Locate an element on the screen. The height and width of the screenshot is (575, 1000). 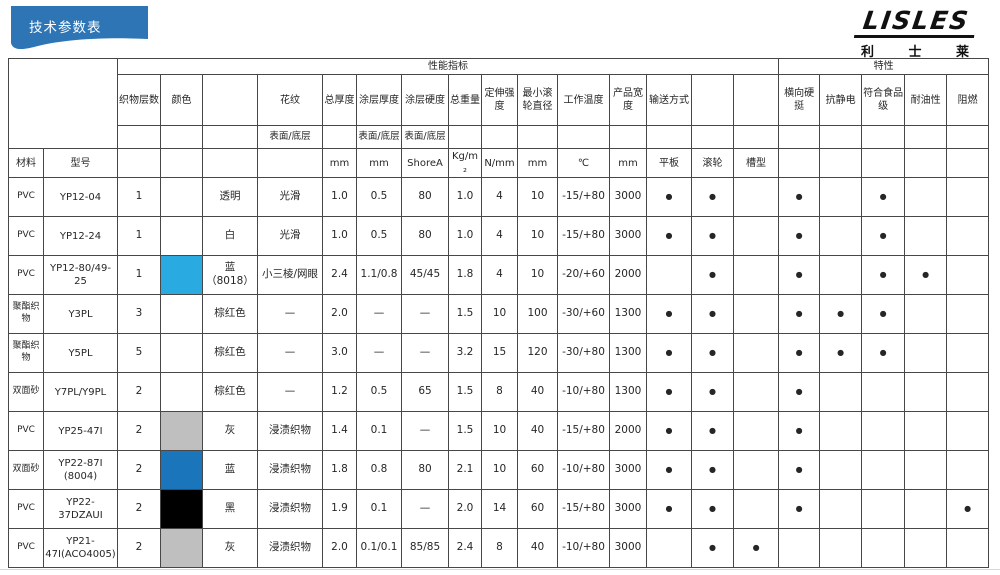
unit-width-mm: mm is located at coordinates (628, 163).